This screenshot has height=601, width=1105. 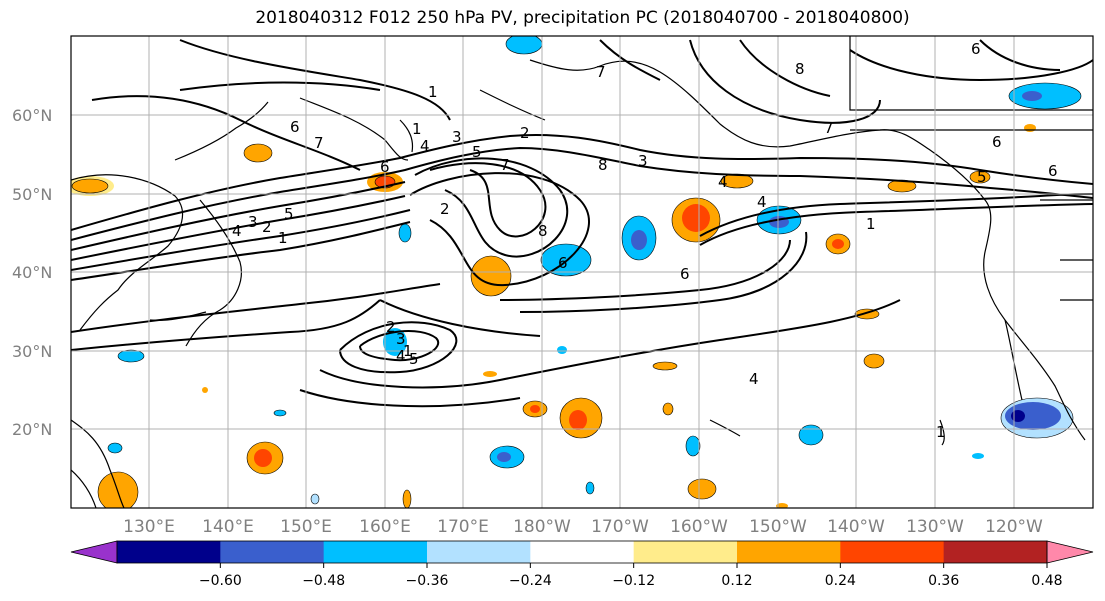 What do you see at coordinates (1046, 581) in the screenshot?
I see `colorbar-tick-label: 0.48` at bounding box center [1046, 581].